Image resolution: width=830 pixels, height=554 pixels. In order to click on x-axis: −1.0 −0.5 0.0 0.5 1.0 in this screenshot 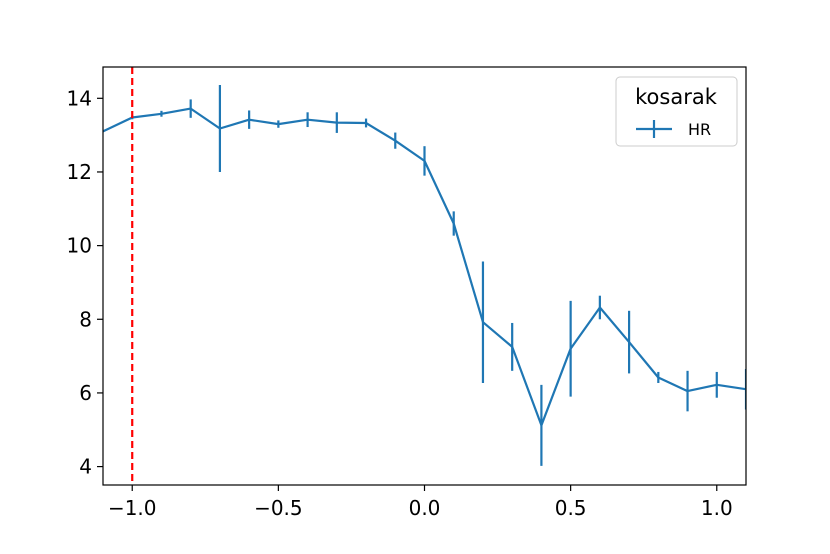, I will do `click(420, 502)`.